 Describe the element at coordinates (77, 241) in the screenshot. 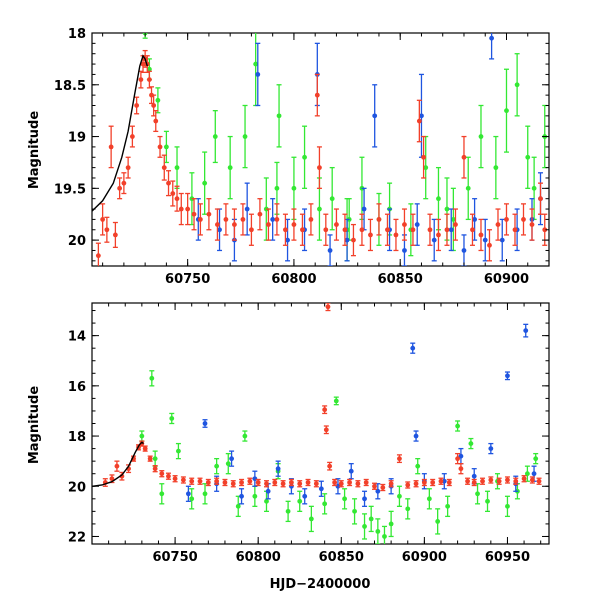

I see `top-ytick-label: 20` at that location.